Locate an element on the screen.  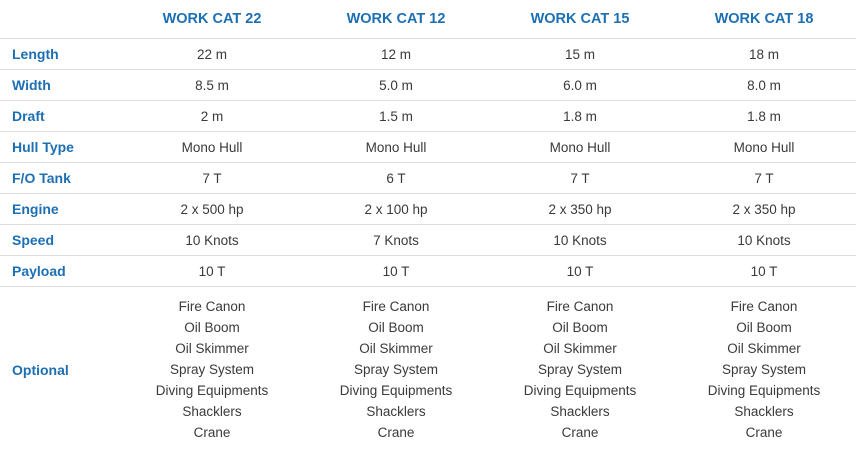
cell-speed-work-cat-15: 10 Knots is located at coordinates (580, 240).